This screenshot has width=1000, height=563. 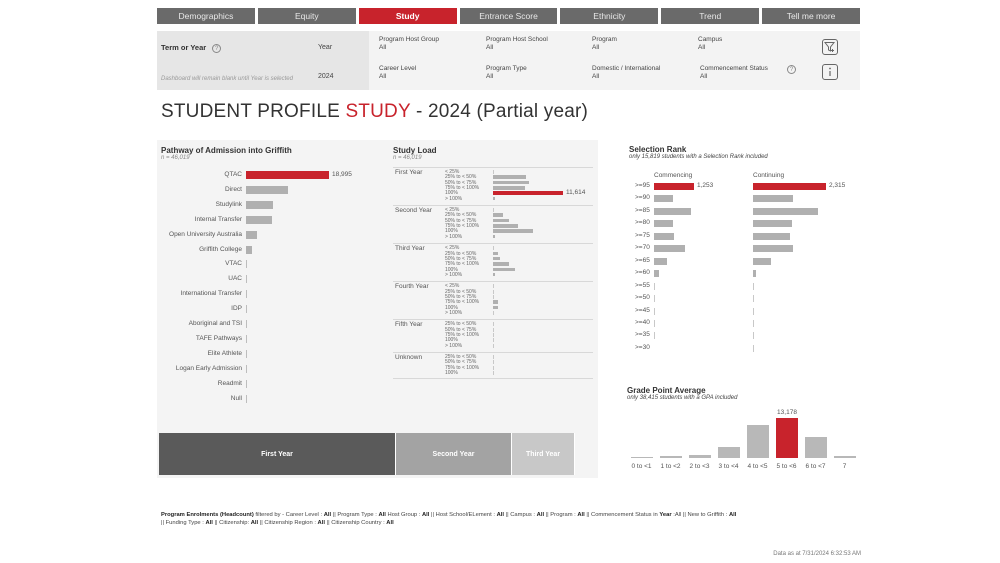 I want to click on tab-entrance-score: Entrance Score, so click(x=508, y=16).